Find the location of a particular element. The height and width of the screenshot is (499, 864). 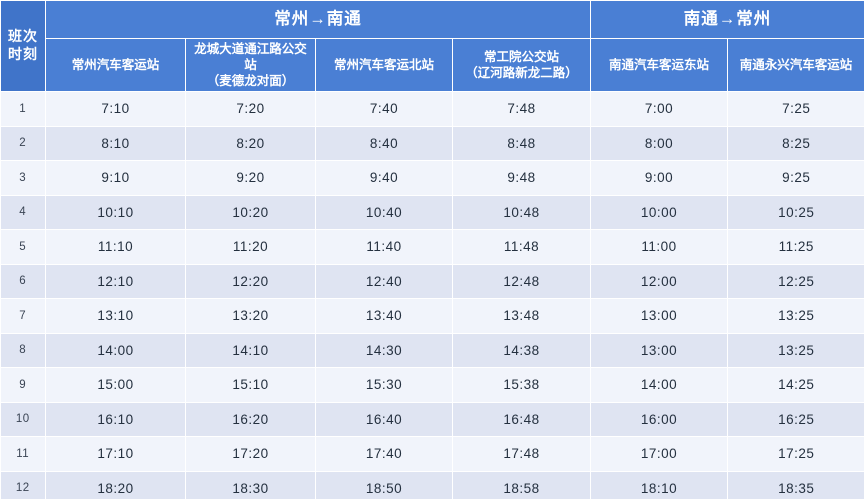

departure-time-cell: 14:38 is located at coordinates (521, 350).